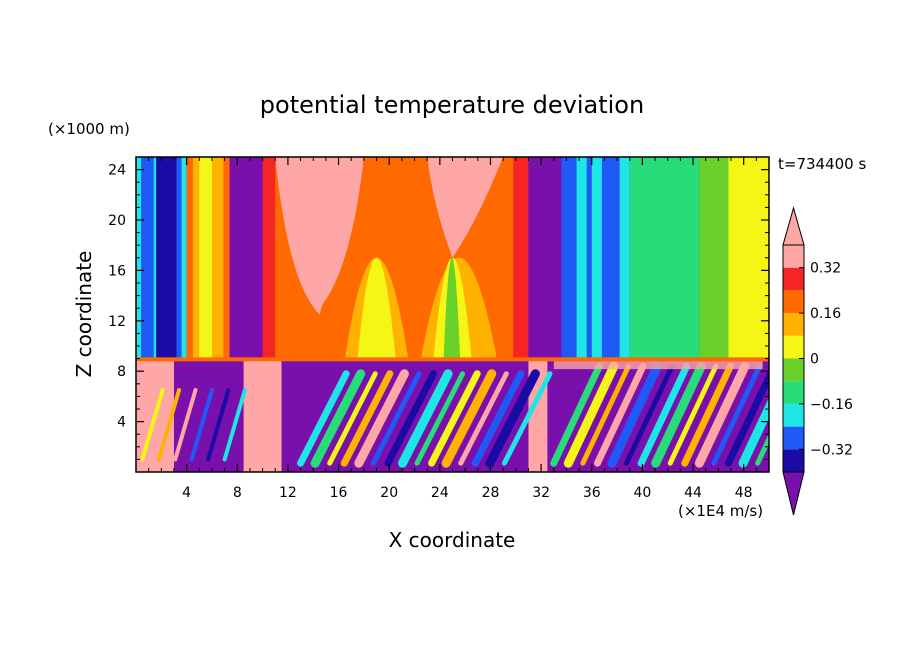 Image resolution: width=904 pixels, height=654 pixels. What do you see at coordinates (693, 493) in the screenshot?
I see `x-tick-label: 44` at bounding box center [693, 493].